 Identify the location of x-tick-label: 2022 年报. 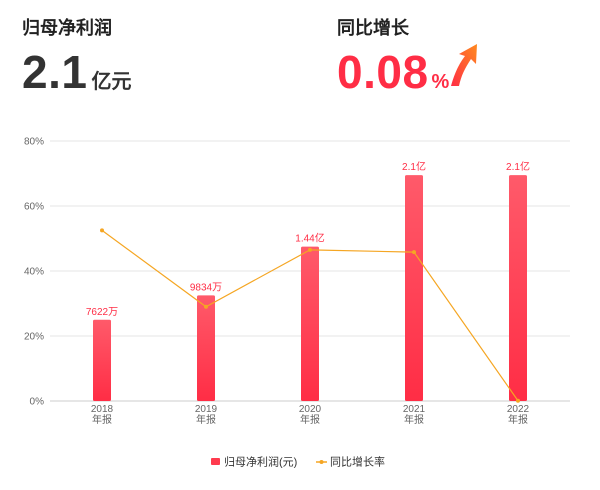
(518, 415).